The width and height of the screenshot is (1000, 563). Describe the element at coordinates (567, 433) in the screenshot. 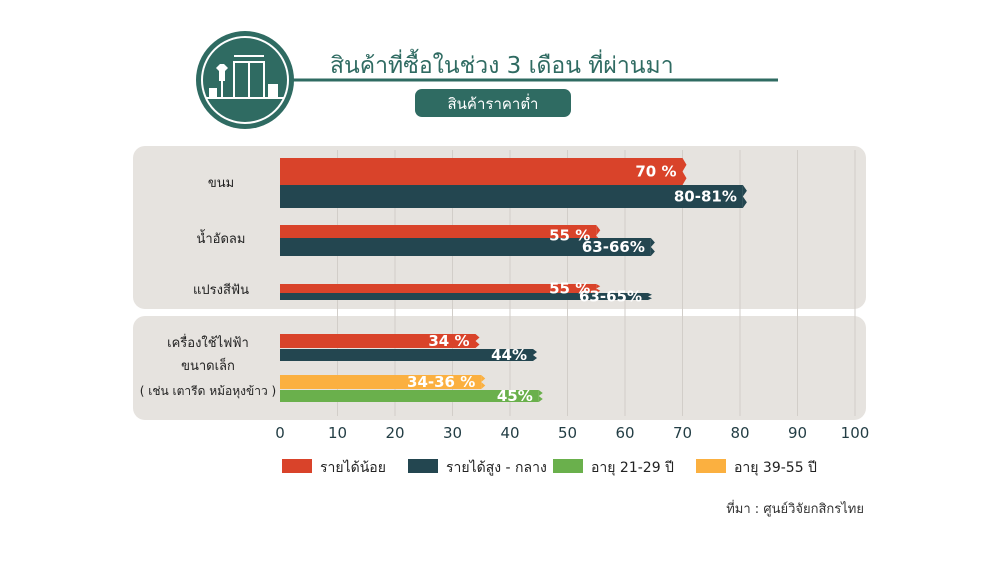

I see `x-tick-label: 50` at that location.